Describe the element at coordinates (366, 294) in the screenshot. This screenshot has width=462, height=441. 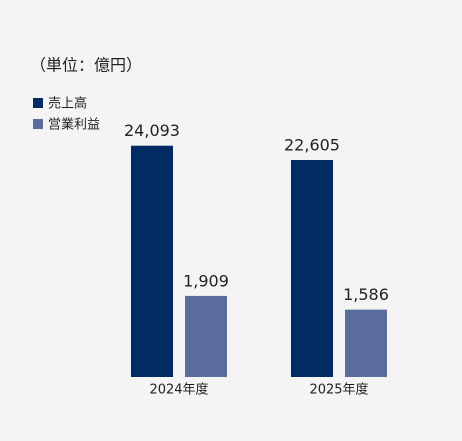
I see `value-label: 1,586` at that location.